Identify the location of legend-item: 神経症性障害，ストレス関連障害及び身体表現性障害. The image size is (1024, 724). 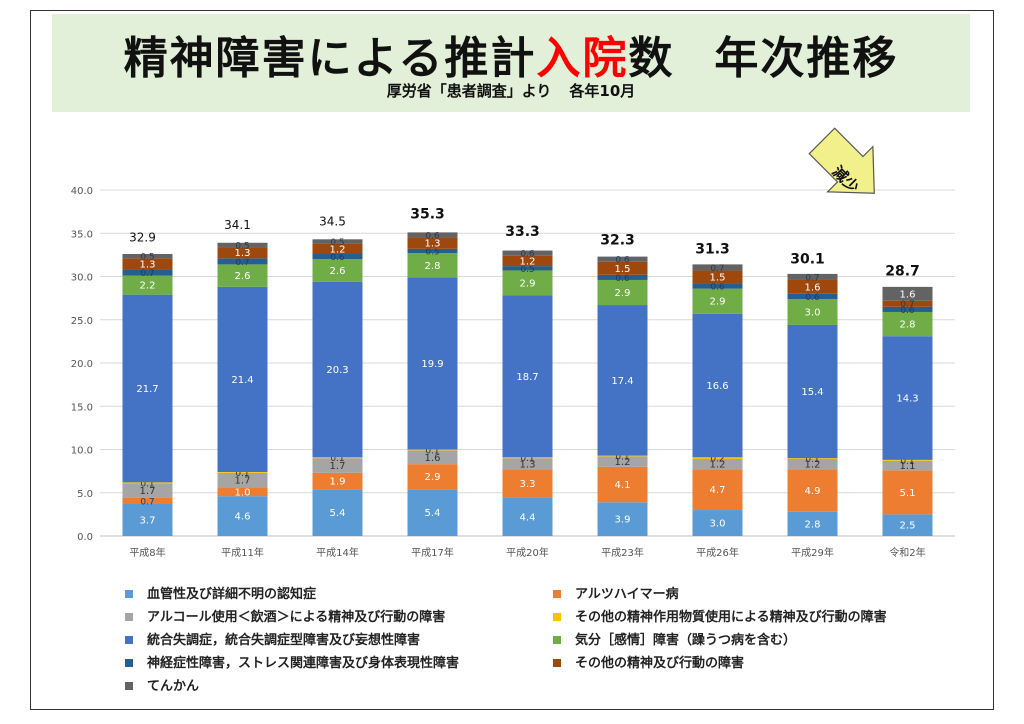
(292, 661).